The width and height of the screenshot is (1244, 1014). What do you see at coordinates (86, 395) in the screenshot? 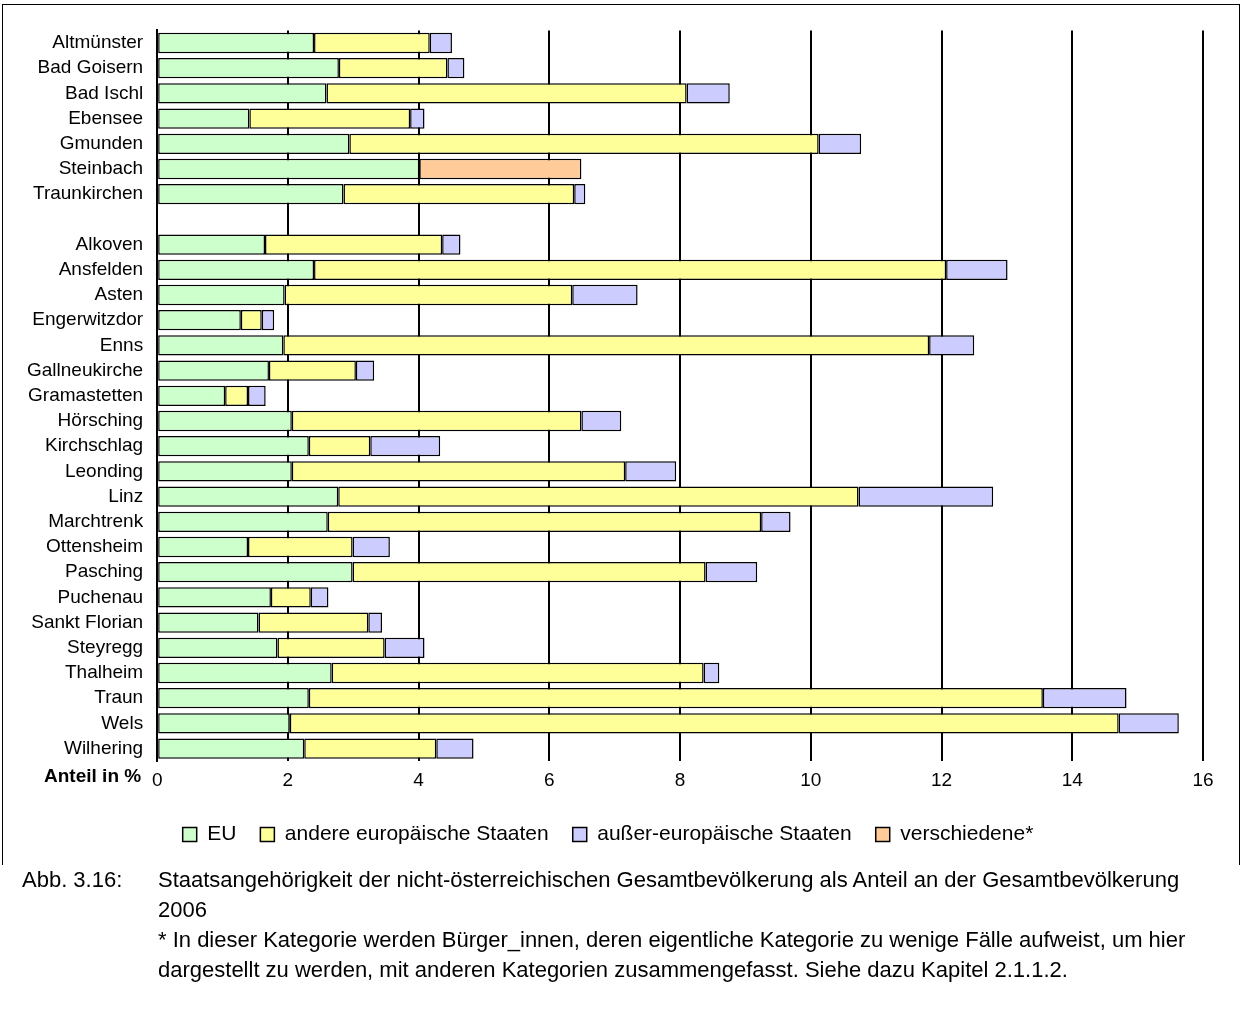
I see `y-tick-label: Gramastetten` at bounding box center [86, 395].